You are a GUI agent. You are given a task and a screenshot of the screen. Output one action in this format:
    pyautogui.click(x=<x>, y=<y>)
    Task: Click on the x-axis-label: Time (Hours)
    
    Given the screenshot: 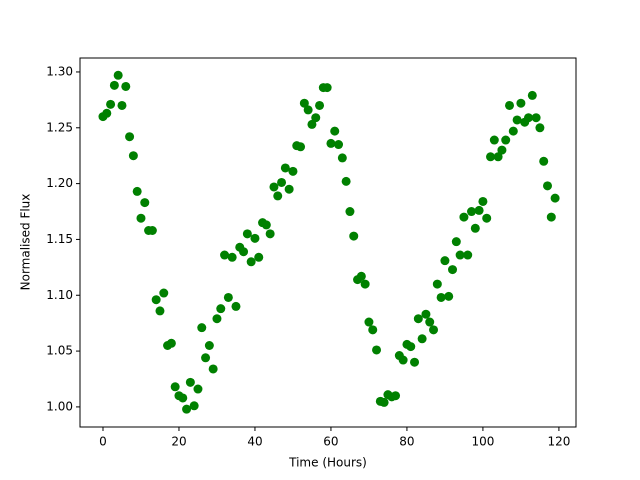 What is the action you would take?
    pyautogui.click(x=327, y=463)
    